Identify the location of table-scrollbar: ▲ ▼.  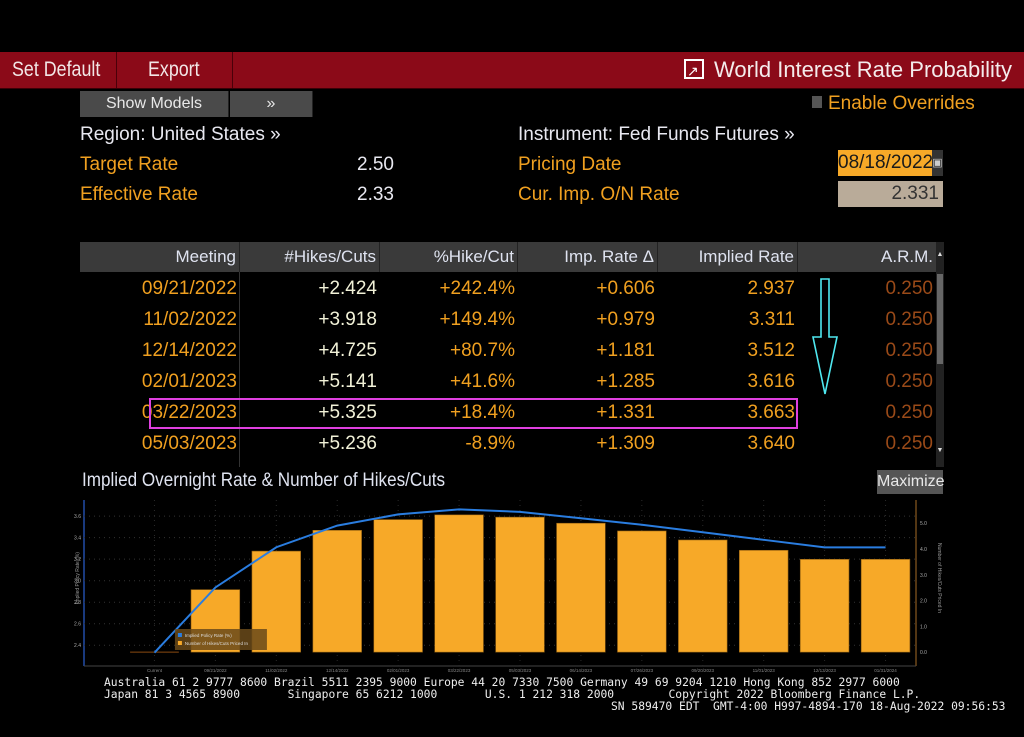
(940, 354).